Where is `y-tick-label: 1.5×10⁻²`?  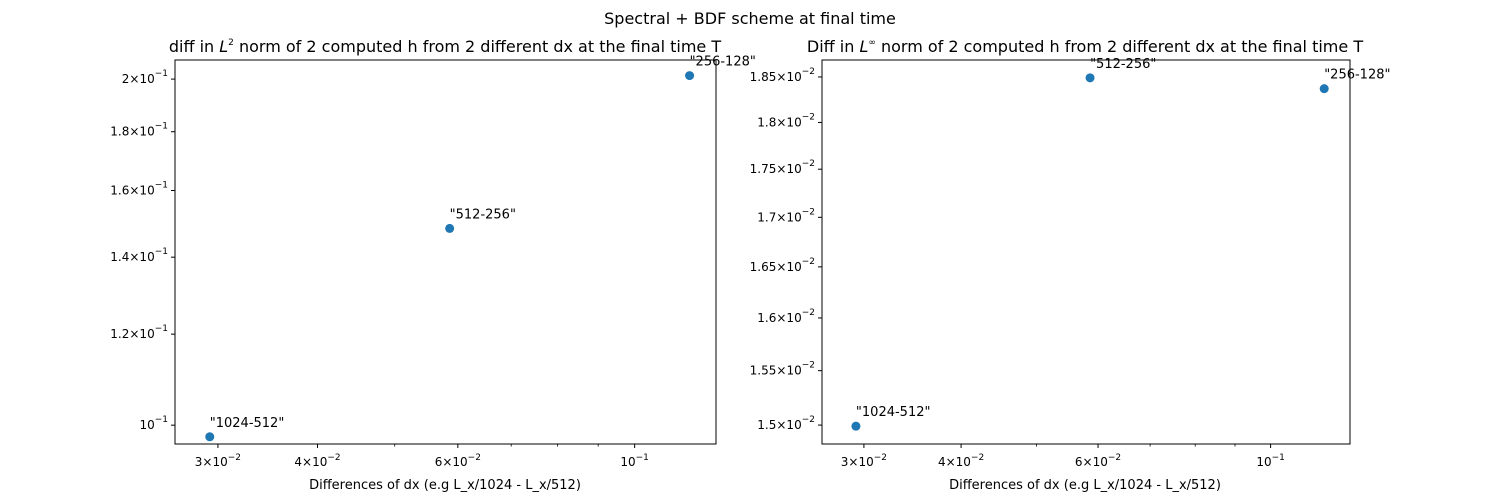
y-tick-label: 1.5×10⁻² is located at coordinates (786, 423).